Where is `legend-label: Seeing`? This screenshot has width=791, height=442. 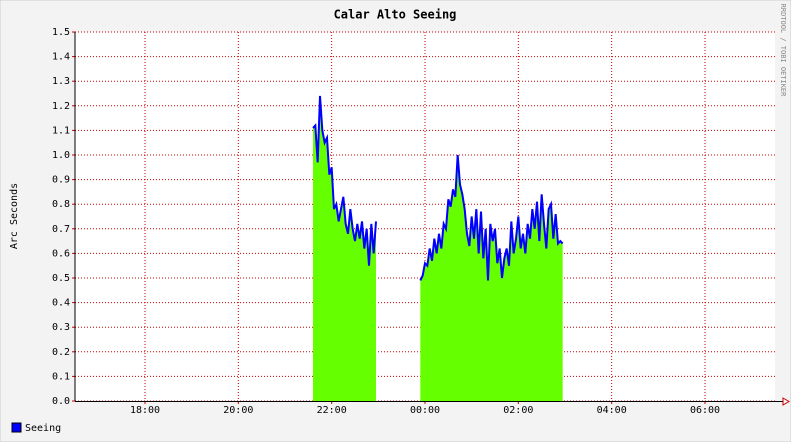
legend-label: Seeing is located at coordinates (43, 428).